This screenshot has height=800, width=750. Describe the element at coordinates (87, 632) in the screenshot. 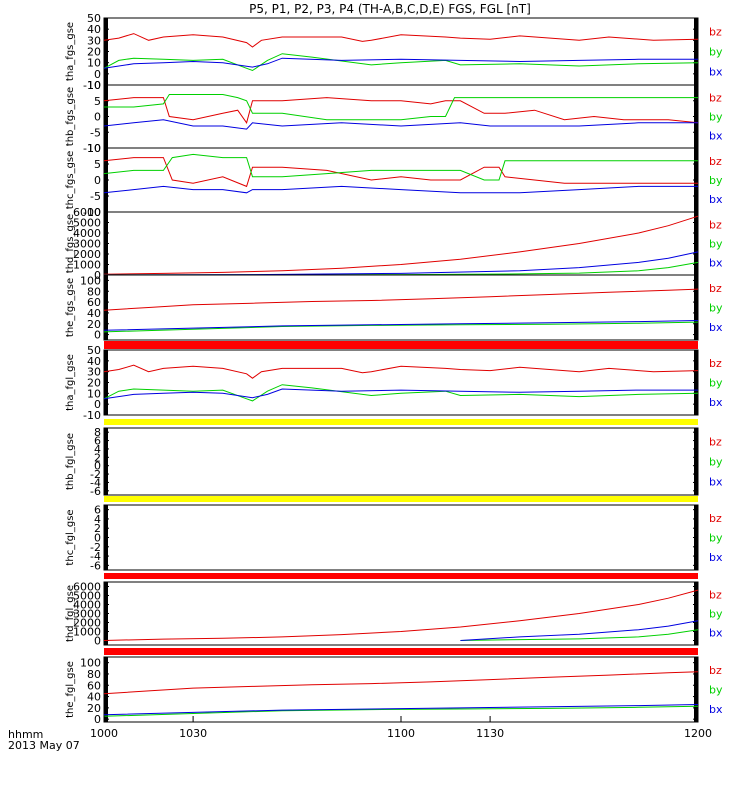

I see `y-tick-label: 1000` at that location.